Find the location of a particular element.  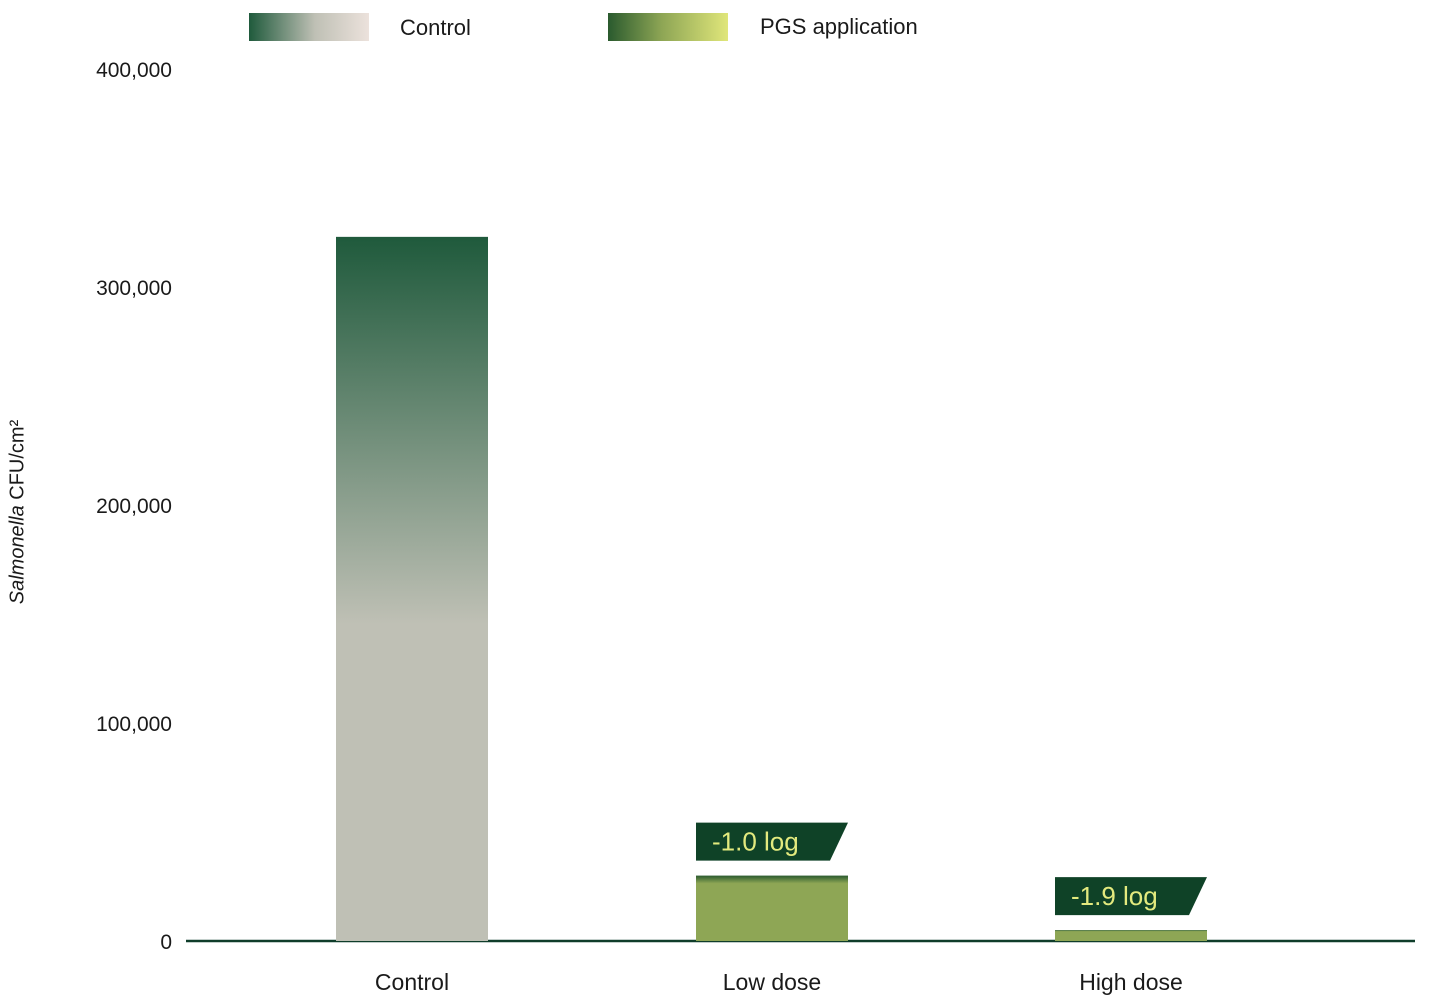

x-tick-label: Low dose is located at coordinates (772, 982).